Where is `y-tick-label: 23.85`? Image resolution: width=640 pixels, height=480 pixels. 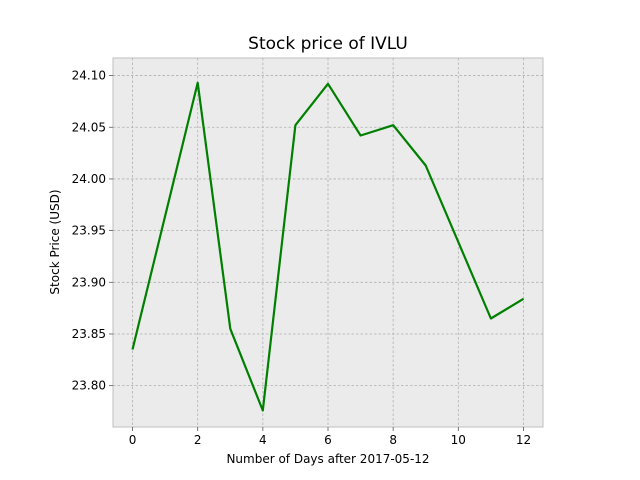 y-tick-label: 23.85 is located at coordinates (89, 334).